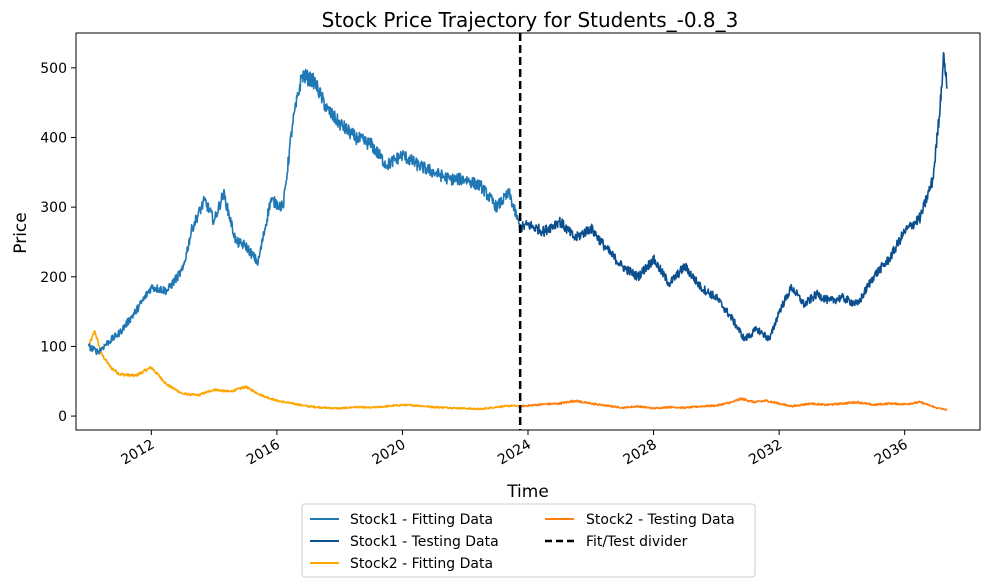 The height and width of the screenshot is (587, 989). I want to click on y-tick-label: 0, so click(62, 417).